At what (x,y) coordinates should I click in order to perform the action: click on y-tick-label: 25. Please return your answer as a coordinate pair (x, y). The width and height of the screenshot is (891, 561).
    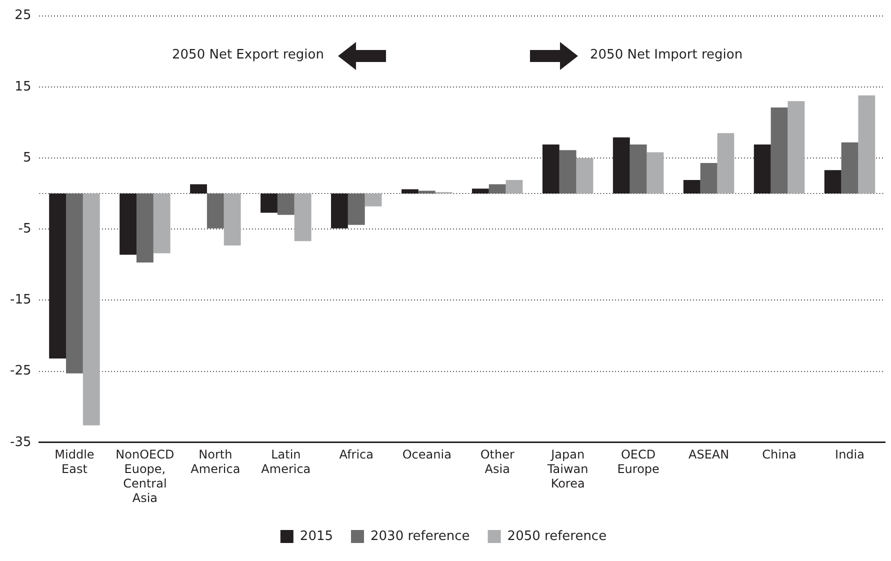
    Looking at the image, I should click on (23, 16).